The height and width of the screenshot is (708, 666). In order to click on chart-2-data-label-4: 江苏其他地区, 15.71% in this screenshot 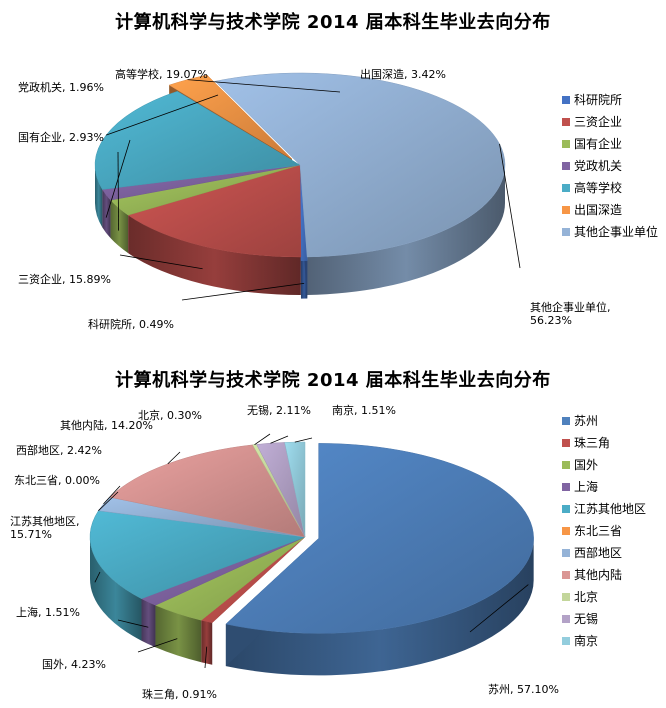, I will do `click(45, 528)`.